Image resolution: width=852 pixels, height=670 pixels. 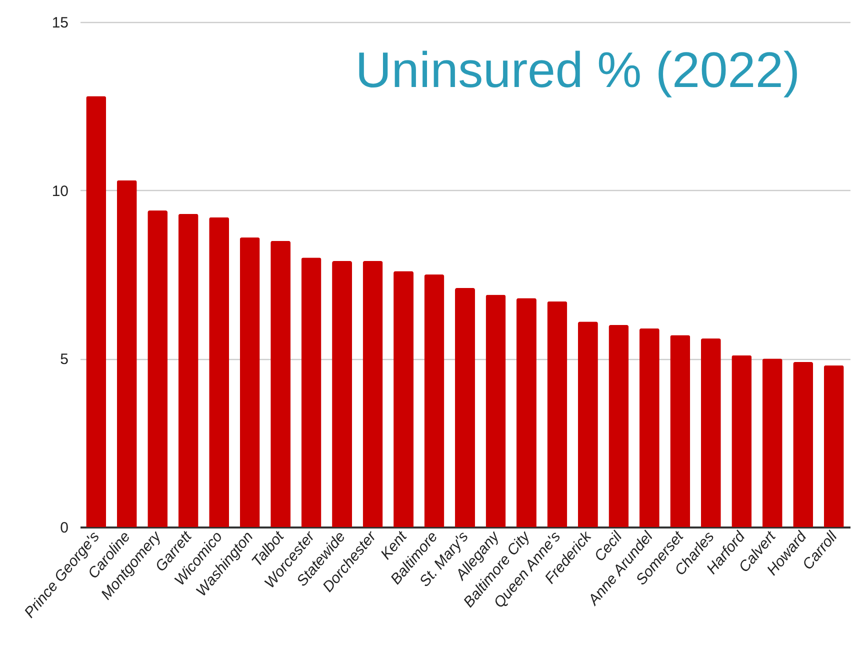 What do you see at coordinates (64, 359) in the screenshot?
I see `y-tick-label: 5` at bounding box center [64, 359].